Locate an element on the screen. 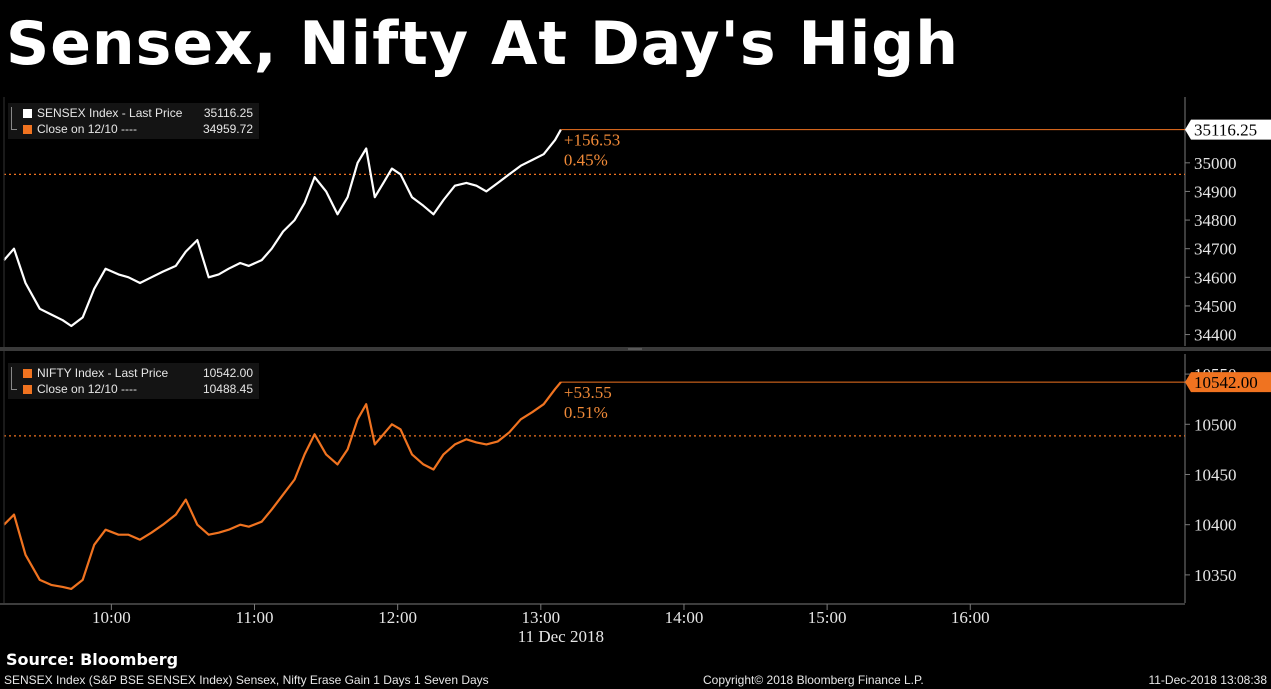 The width and height of the screenshot is (1271, 689). nifty-legend-last-label: NIFTY Index - Last Price is located at coordinates (103, 373).